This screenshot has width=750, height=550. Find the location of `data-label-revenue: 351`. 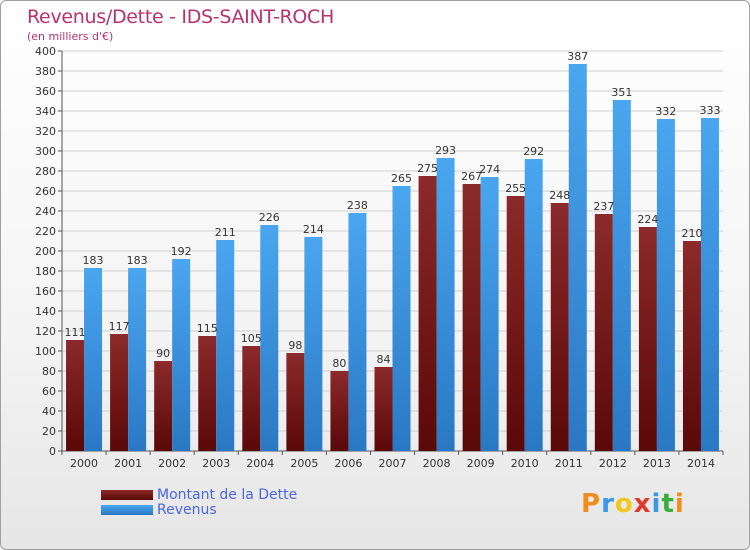

data-label-revenue: 351 is located at coordinates (621, 92).